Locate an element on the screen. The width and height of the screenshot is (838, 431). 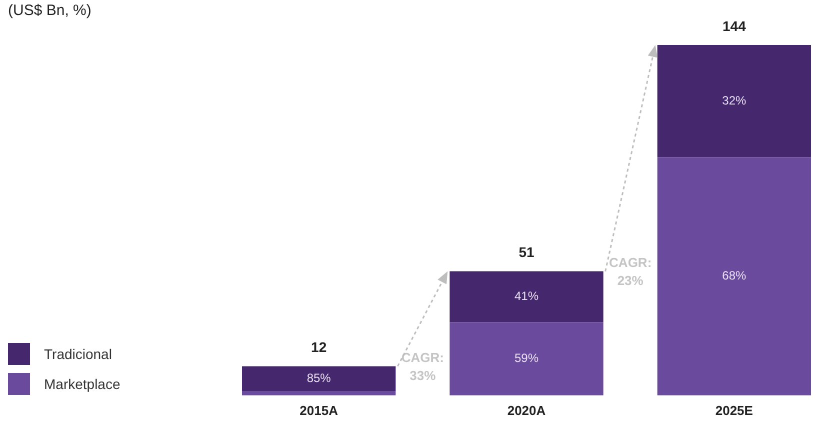
annotation: 32% is located at coordinates (734, 100).